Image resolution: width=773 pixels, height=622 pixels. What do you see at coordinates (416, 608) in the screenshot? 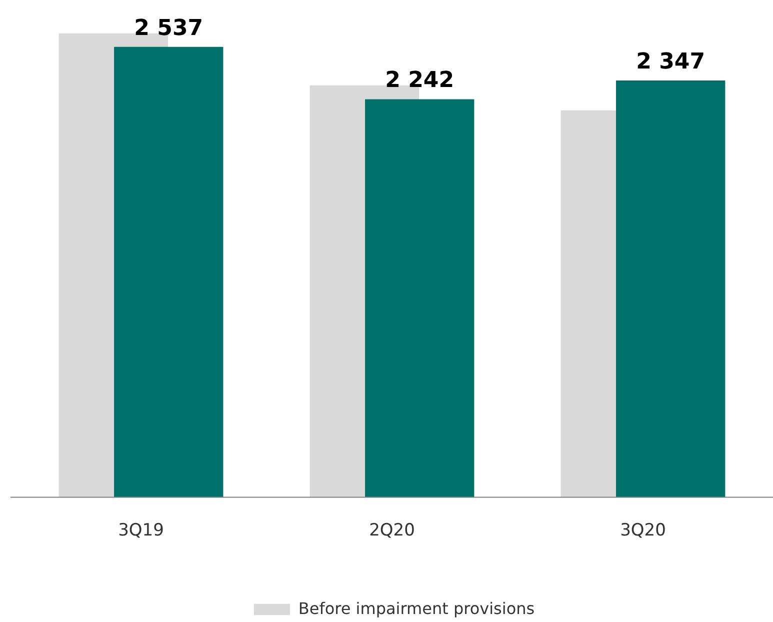
I see `legend-label: Before impairment provisions` at bounding box center [416, 608].